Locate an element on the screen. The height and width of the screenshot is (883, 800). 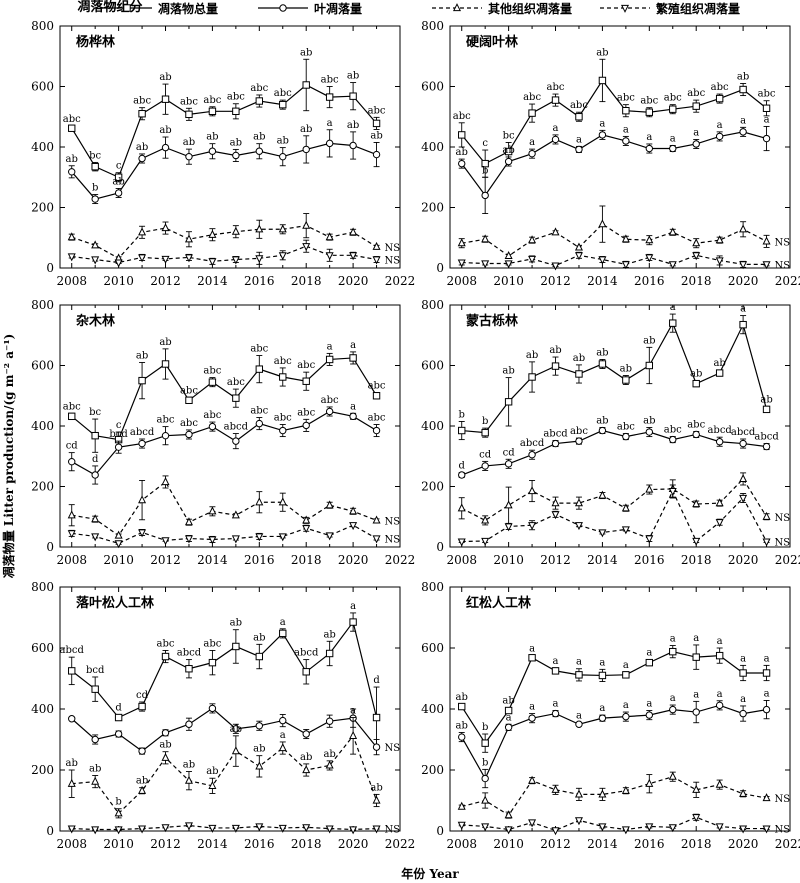
series-triangle-down: NS is located at coordinates (623, 261).